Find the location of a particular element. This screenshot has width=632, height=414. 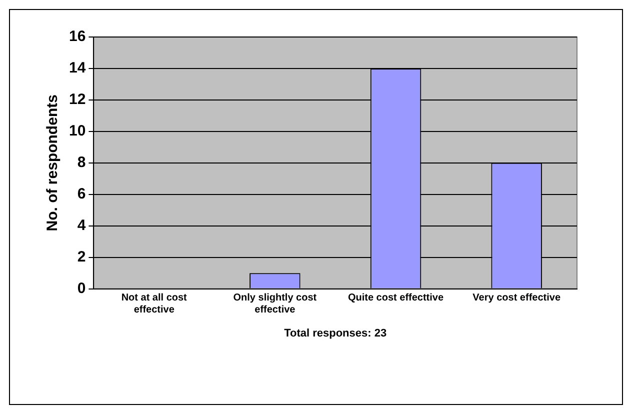

x-tick-label: Very cost effective is located at coordinates (516, 298).